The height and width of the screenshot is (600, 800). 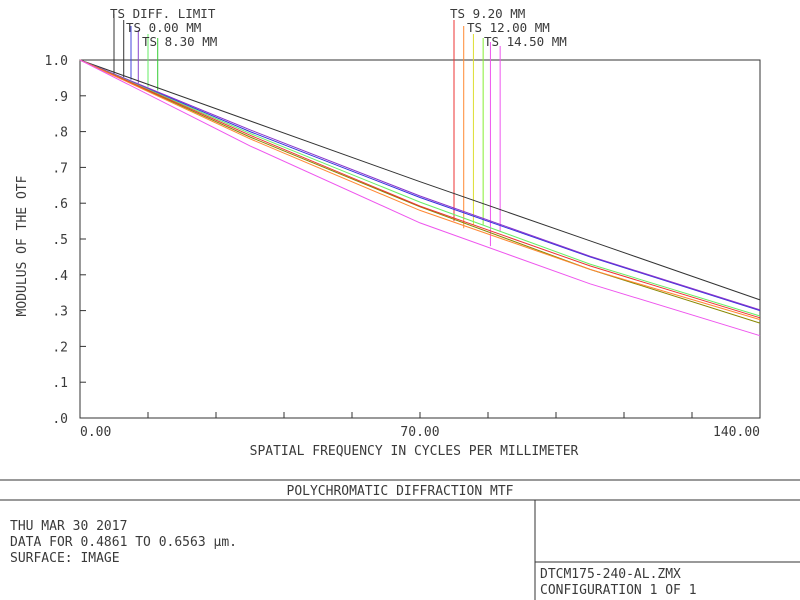 What do you see at coordinates (22, 245) in the screenshot?
I see `y-axis-label: MODULUS OF THE OTF` at bounding box center [22, 245].